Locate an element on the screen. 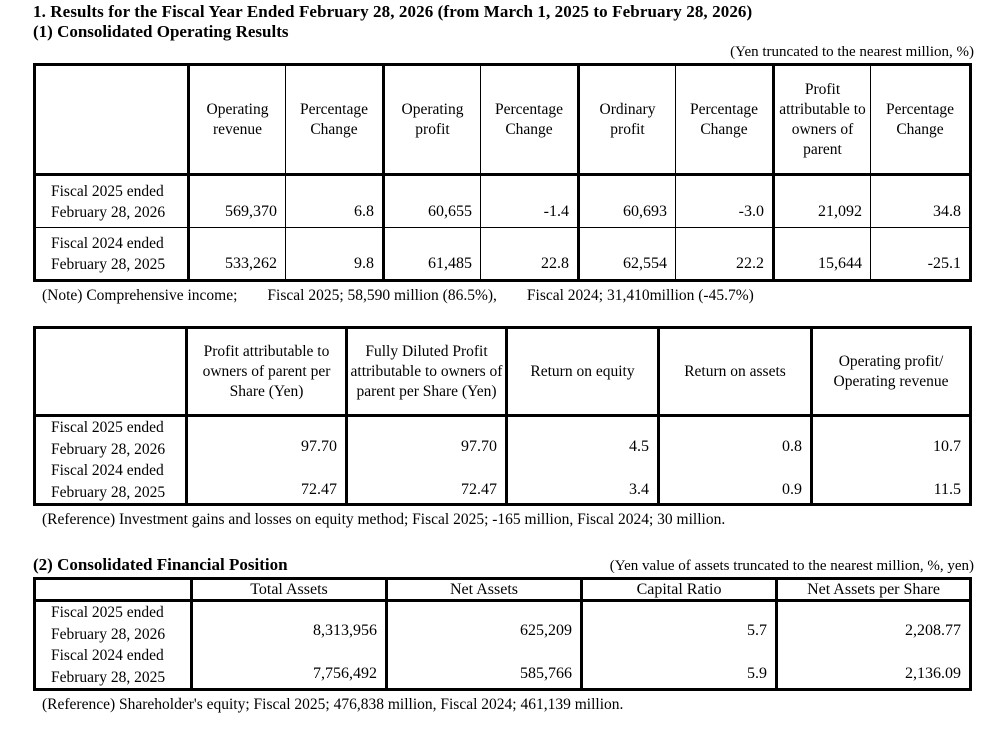 Image resolution: width=1007 pixels, height=747 pixels. column-header-percentage-change-1: Percentage Change is located at coordinates (334, 120).